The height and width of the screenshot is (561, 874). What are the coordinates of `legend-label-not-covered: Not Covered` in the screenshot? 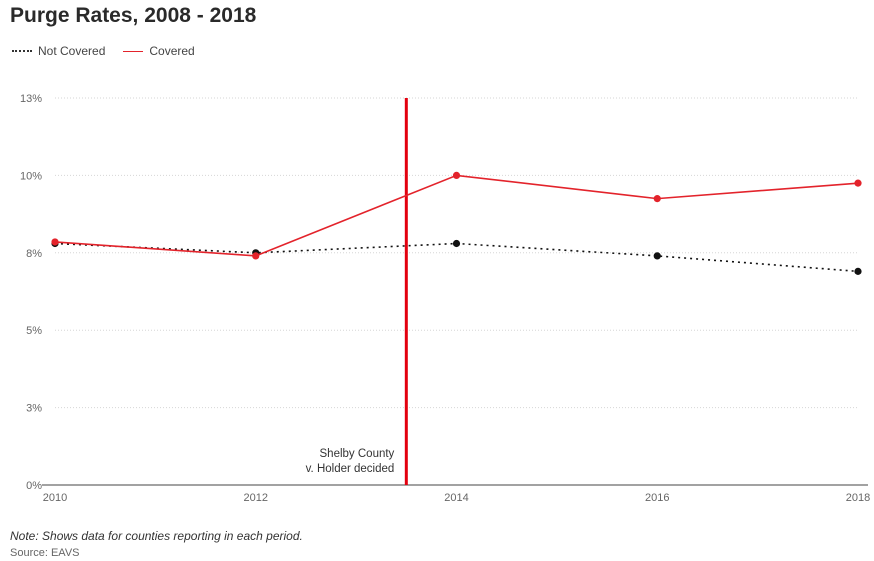 It's located at (72, 51).